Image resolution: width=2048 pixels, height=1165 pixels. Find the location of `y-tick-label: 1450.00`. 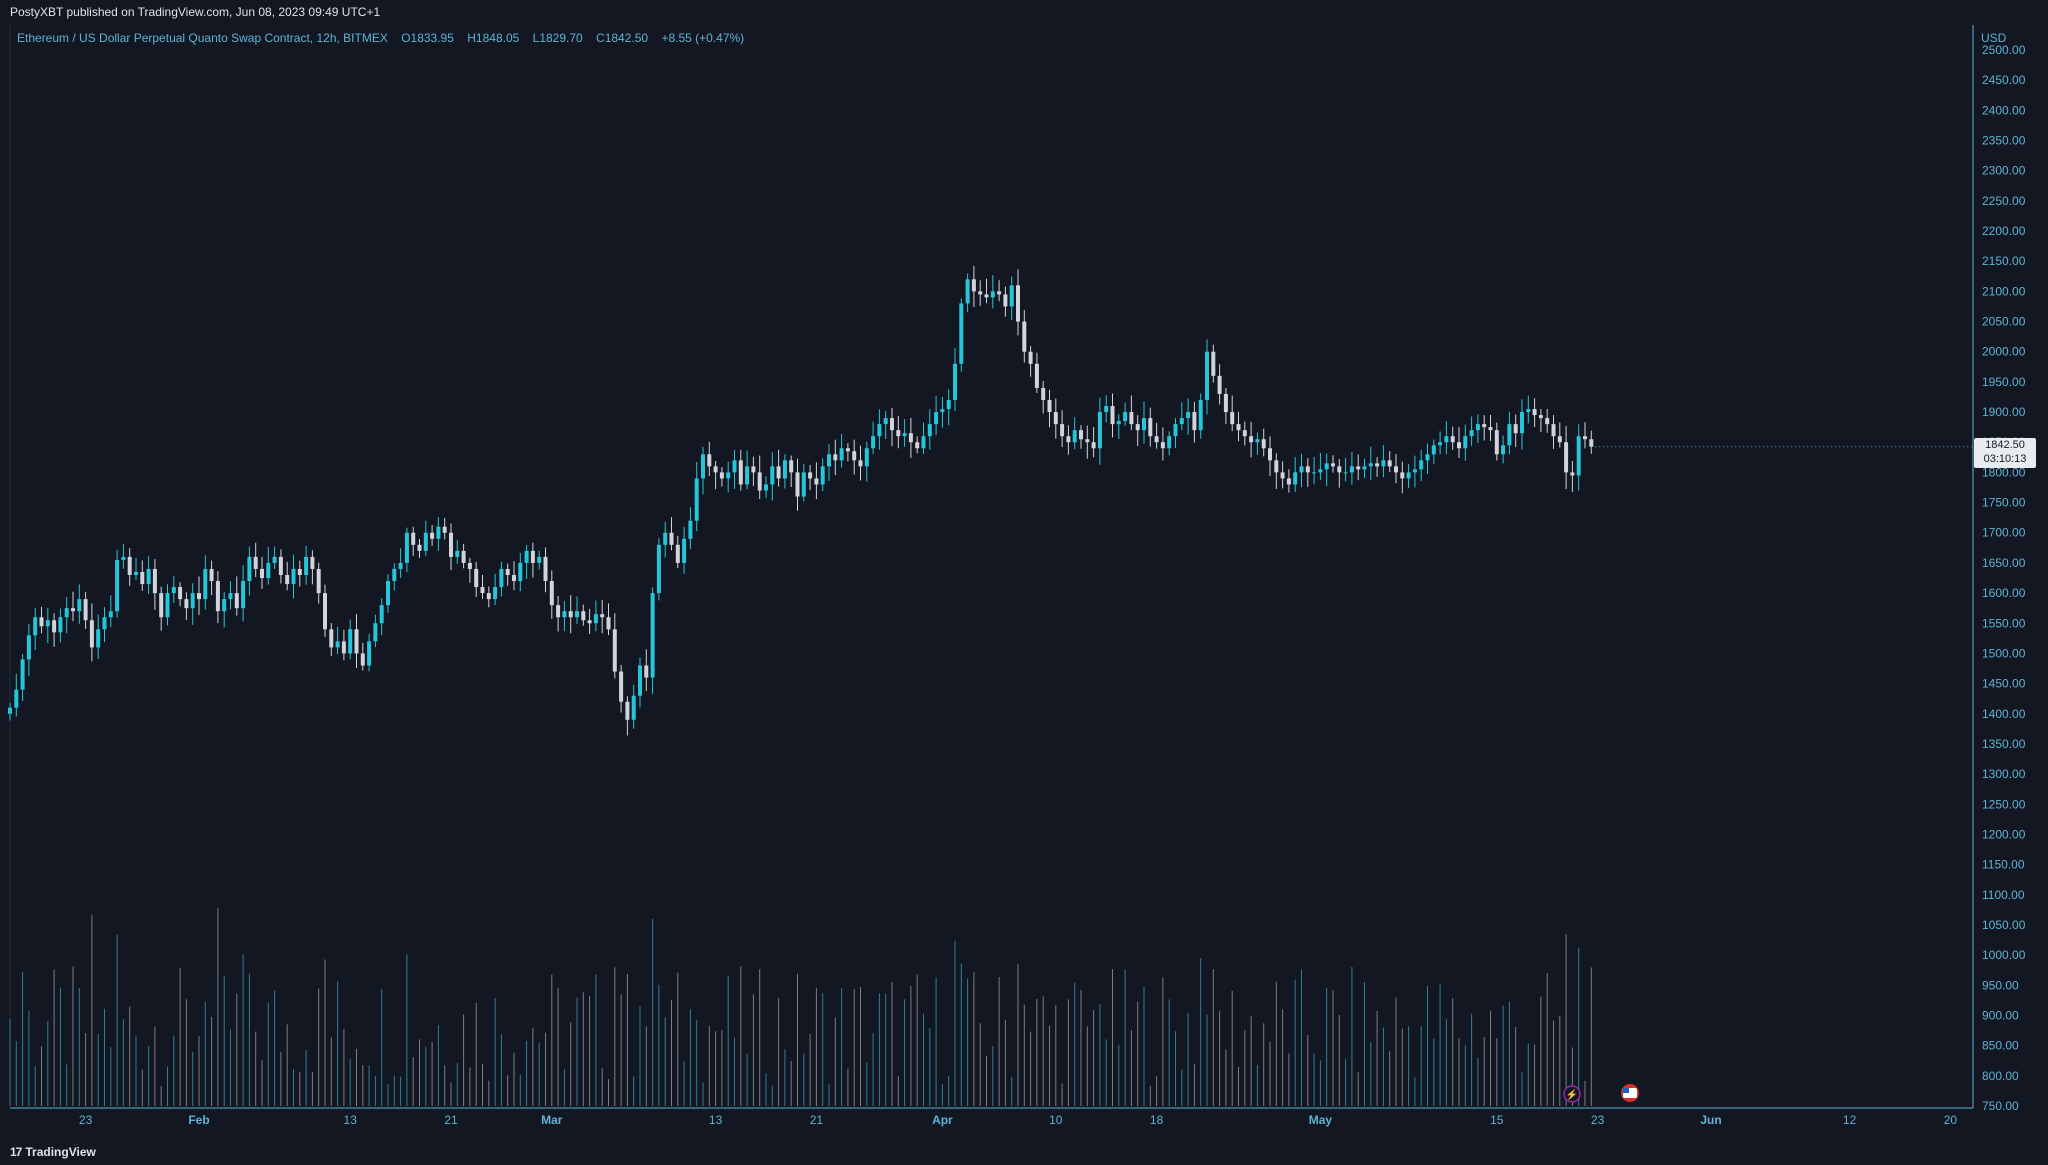

y-tick-label: 1450.00 is located at coordinates (2004, 684).